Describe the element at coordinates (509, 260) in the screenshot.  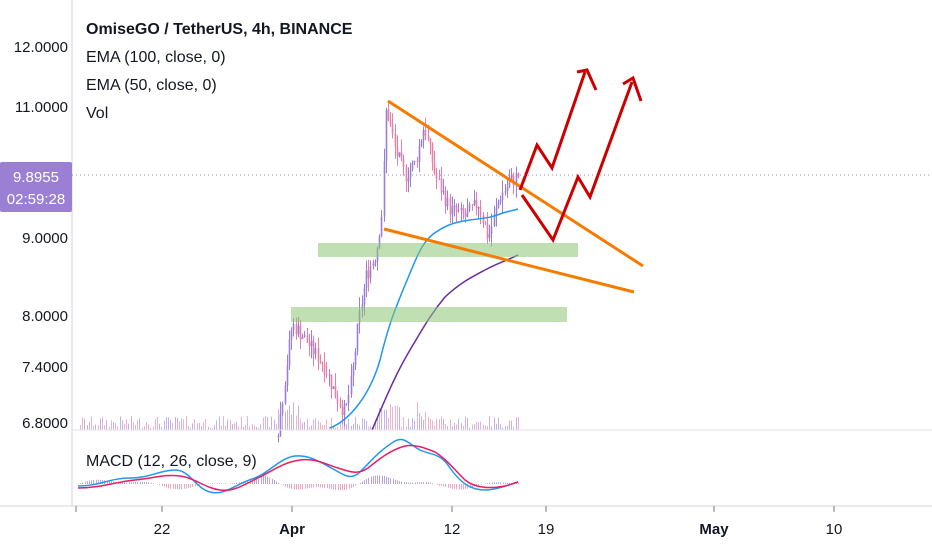
I see `wedge-support-line` at that location.